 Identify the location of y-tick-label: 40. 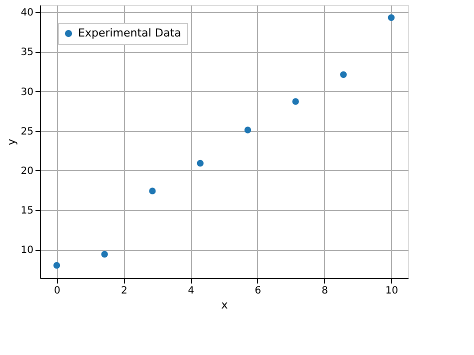
(27, 13).